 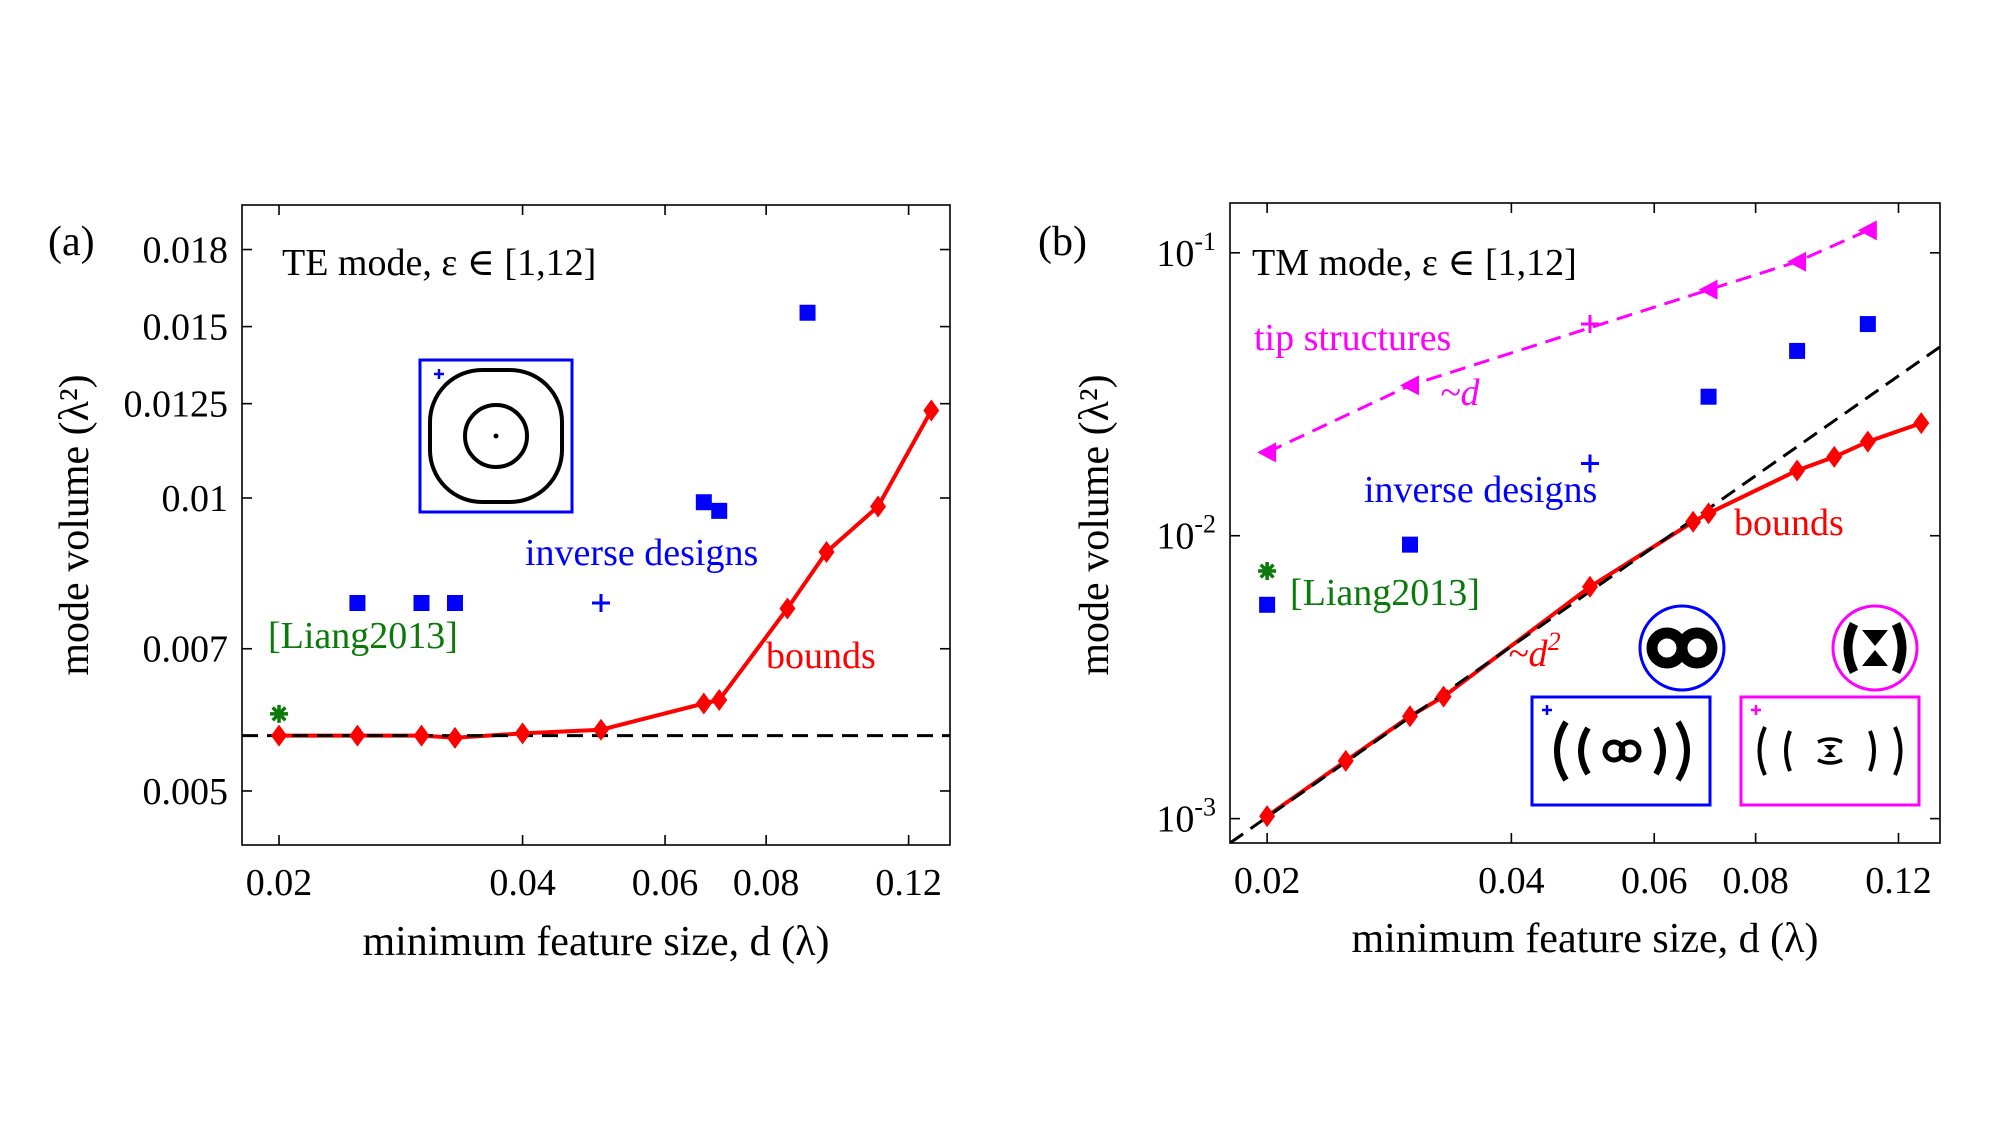 I want to click on panel-b-liang2013-point, so click(x=1267, y=604).